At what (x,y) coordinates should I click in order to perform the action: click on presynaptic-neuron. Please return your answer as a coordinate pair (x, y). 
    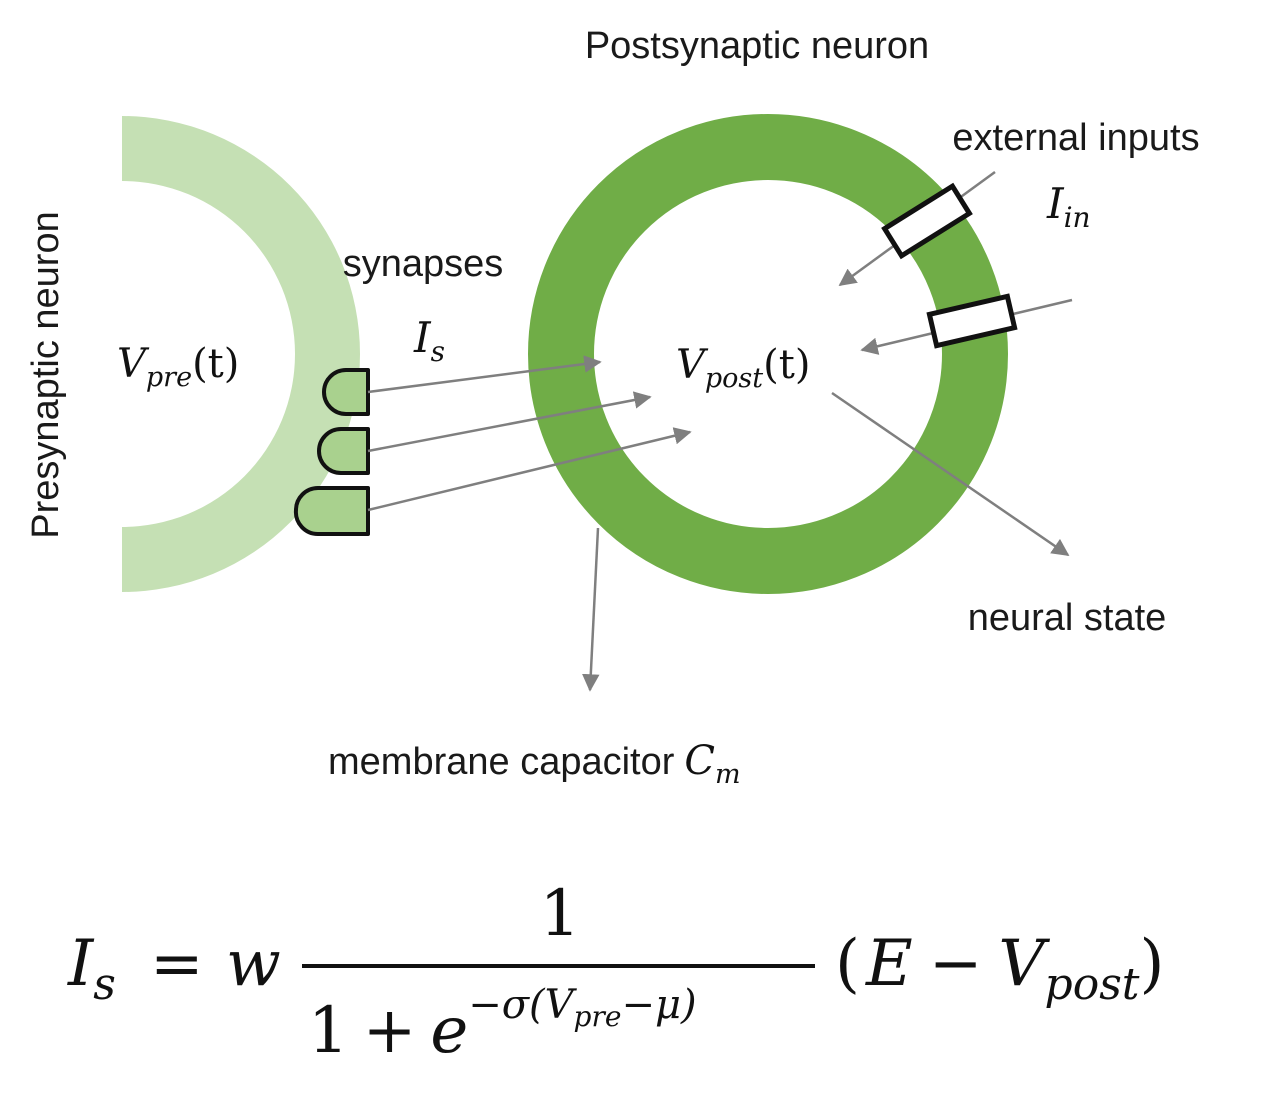
    Looking at the image, I should click on (241, 354).